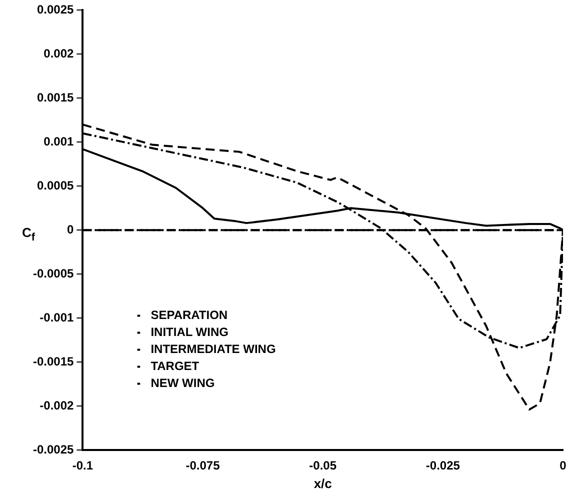 This screenshot has height=496, width=577. Describe the element at coordinates (213, 349) in the screenshot. I see `legend-label: INTERMEDIATE WING` at that location.